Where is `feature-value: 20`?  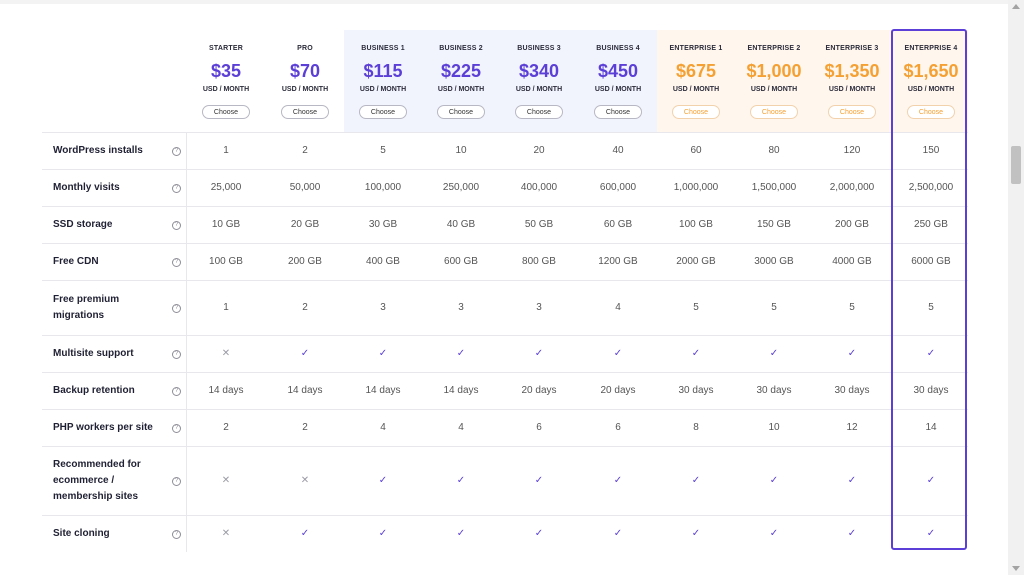 feature-value: 20 is located at coordinates (539, 150).